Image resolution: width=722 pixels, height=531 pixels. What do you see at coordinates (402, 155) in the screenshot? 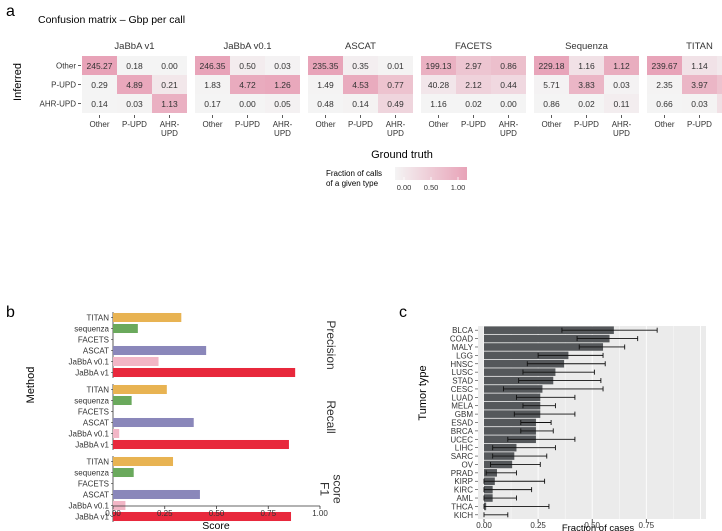
I see `heatmap-xlabel: Ground truth` at bounding box center [402, 155].